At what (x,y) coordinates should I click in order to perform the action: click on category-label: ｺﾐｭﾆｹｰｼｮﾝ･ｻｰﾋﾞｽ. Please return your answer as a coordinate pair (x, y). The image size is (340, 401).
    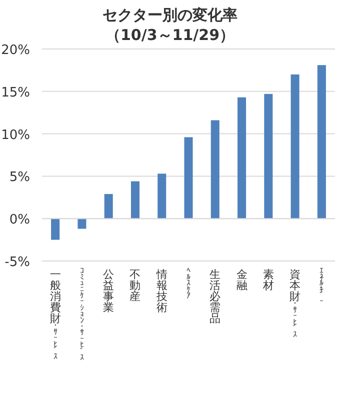
    Looking at the image, I should click on (82, 314).